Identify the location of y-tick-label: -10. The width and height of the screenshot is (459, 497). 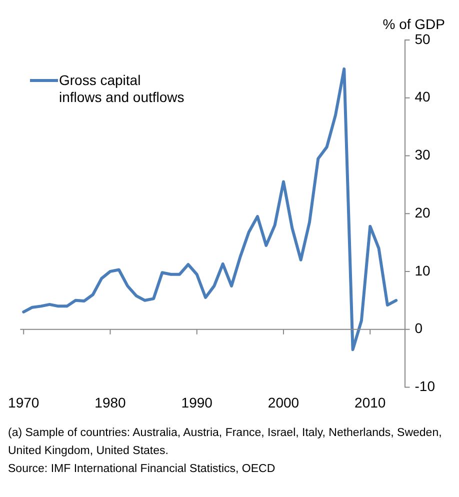
(425, 386).